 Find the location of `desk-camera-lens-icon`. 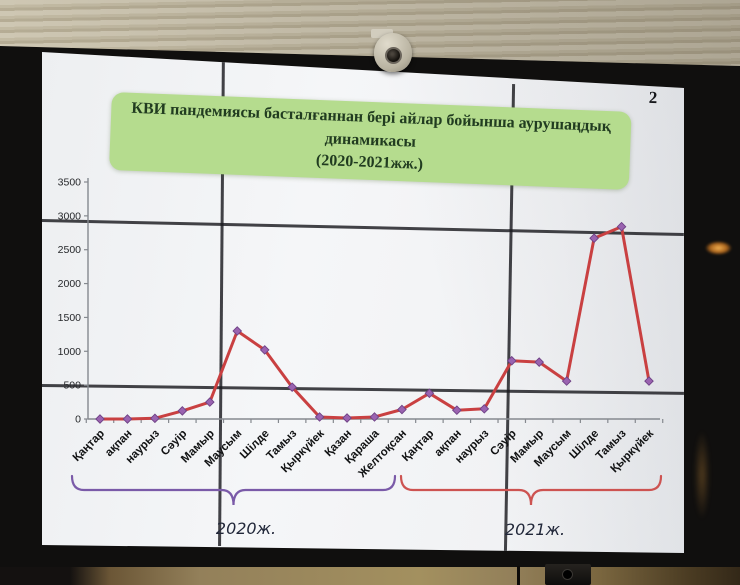

desk-camera-lens-icon is located at coordinates (567, 574).